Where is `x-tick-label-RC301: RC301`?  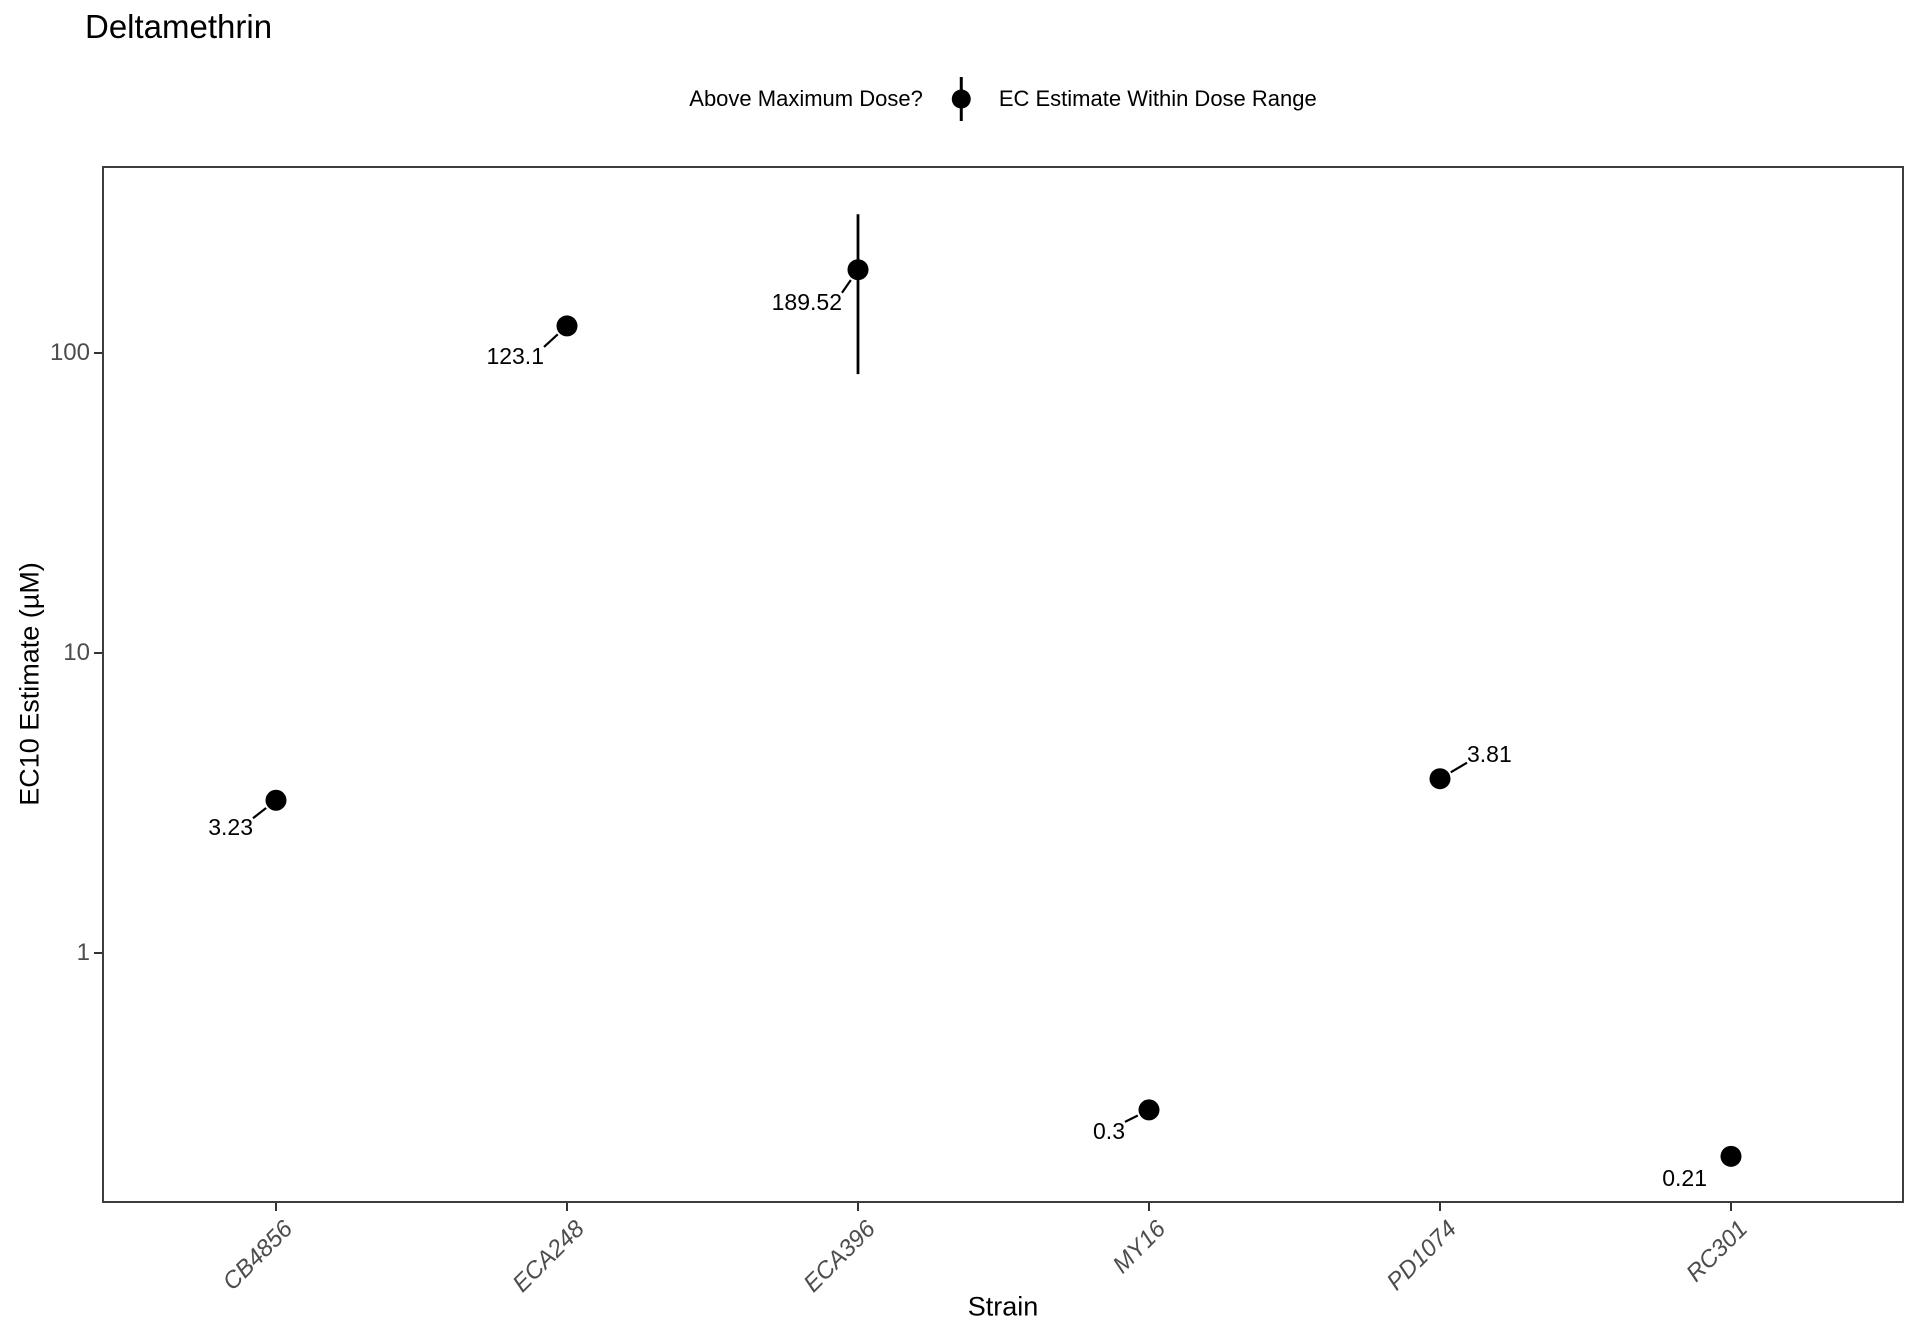 x-tick-label-RC301: RC301 is located at coordinates (1717, 1251).